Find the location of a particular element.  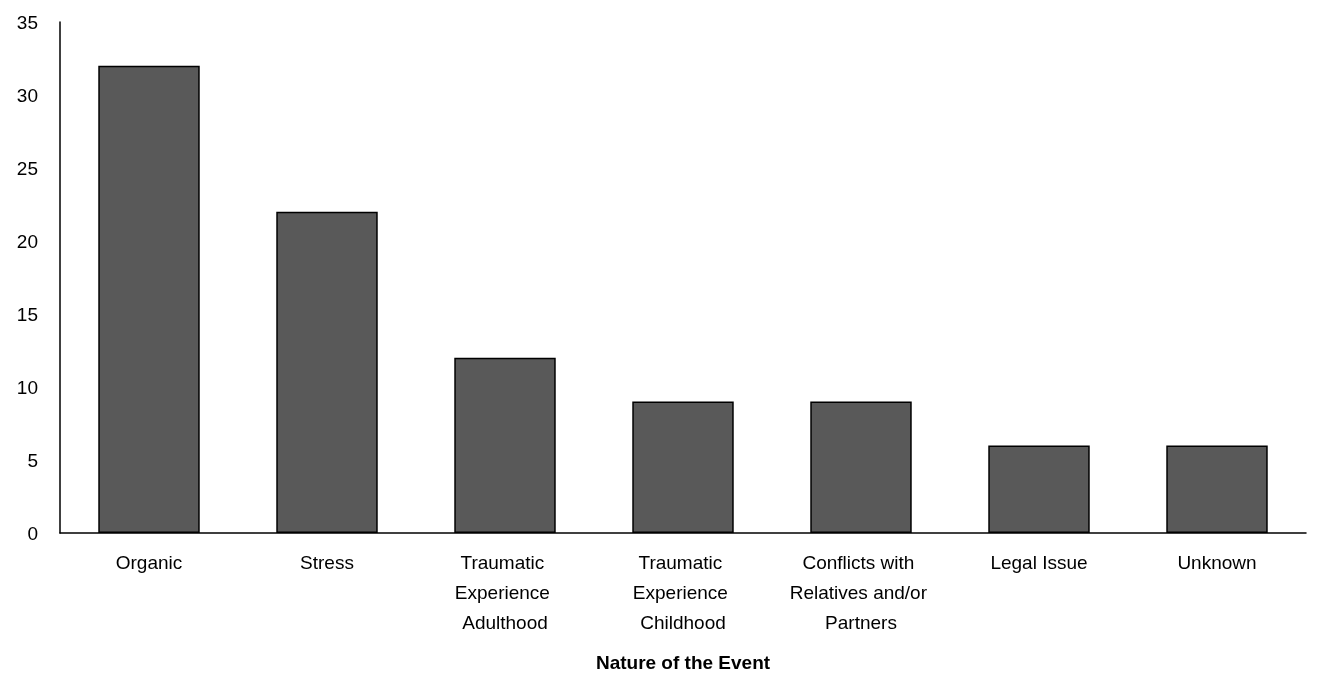

x-tick-label: Traumatic Experience Adulthood is located at coordinates (505, 592).